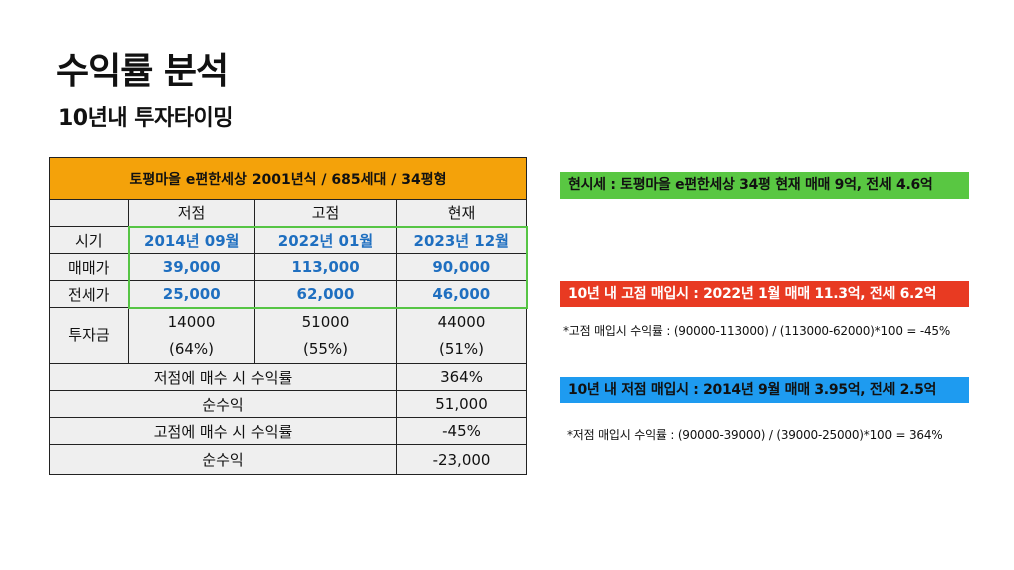 The width and height of the screenshot is (1014, 570). I want to click on summary-label-high-return: 고점에 매수 시 수익률, so click(223, 431).